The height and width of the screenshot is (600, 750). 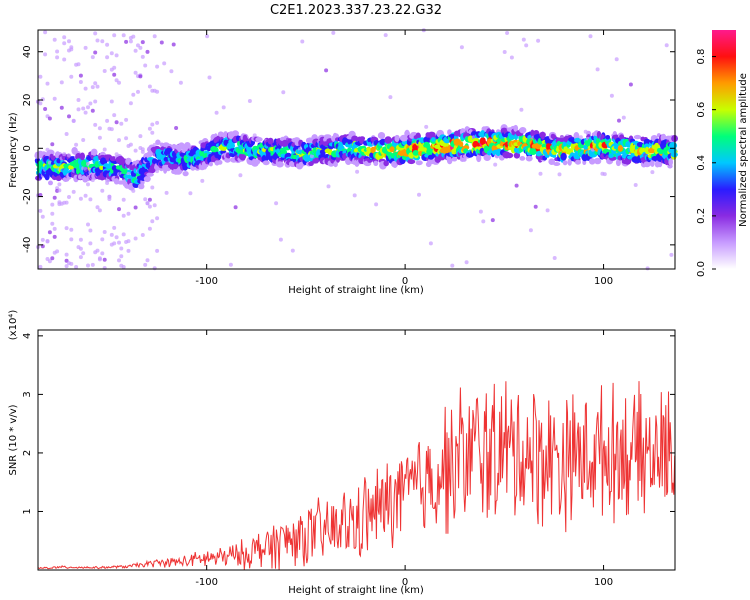 I want to click on spectrogram-y-tick-label: -40, so click(x=27, y=245).